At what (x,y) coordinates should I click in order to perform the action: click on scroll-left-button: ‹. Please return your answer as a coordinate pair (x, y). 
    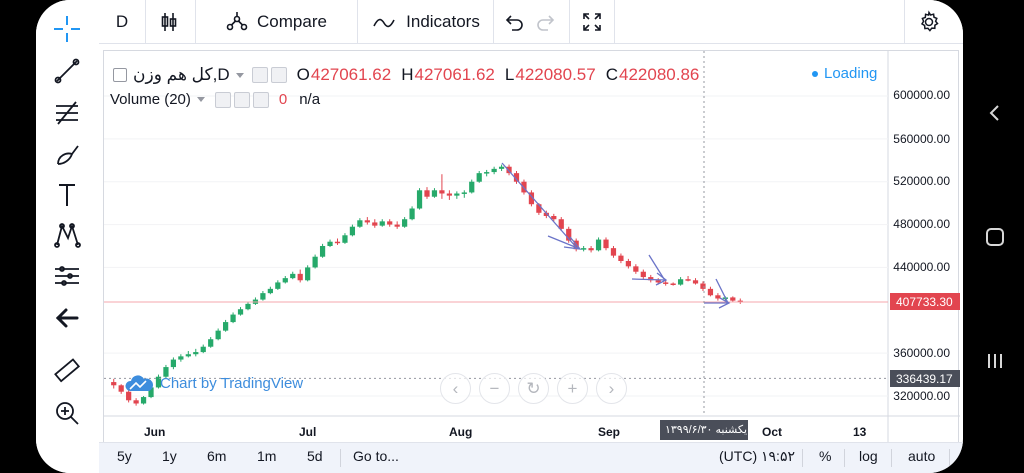
    Looking at the image, I should click on (455, 388).